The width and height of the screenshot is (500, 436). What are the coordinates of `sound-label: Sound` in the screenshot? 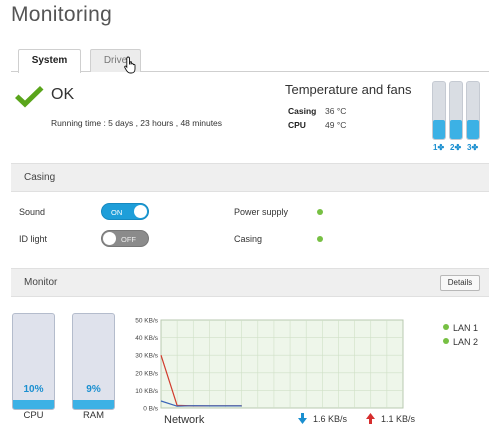 It's located at (32, 212).